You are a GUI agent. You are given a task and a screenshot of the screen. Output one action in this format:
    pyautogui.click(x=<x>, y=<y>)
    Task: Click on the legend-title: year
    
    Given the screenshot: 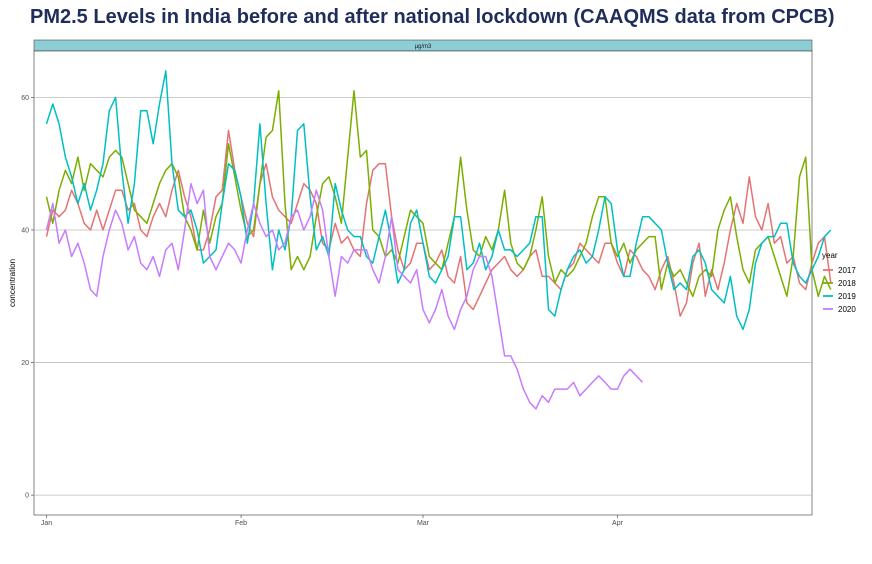 What is the action you would take?
    pyautogui.click(x=830, y=255)
    